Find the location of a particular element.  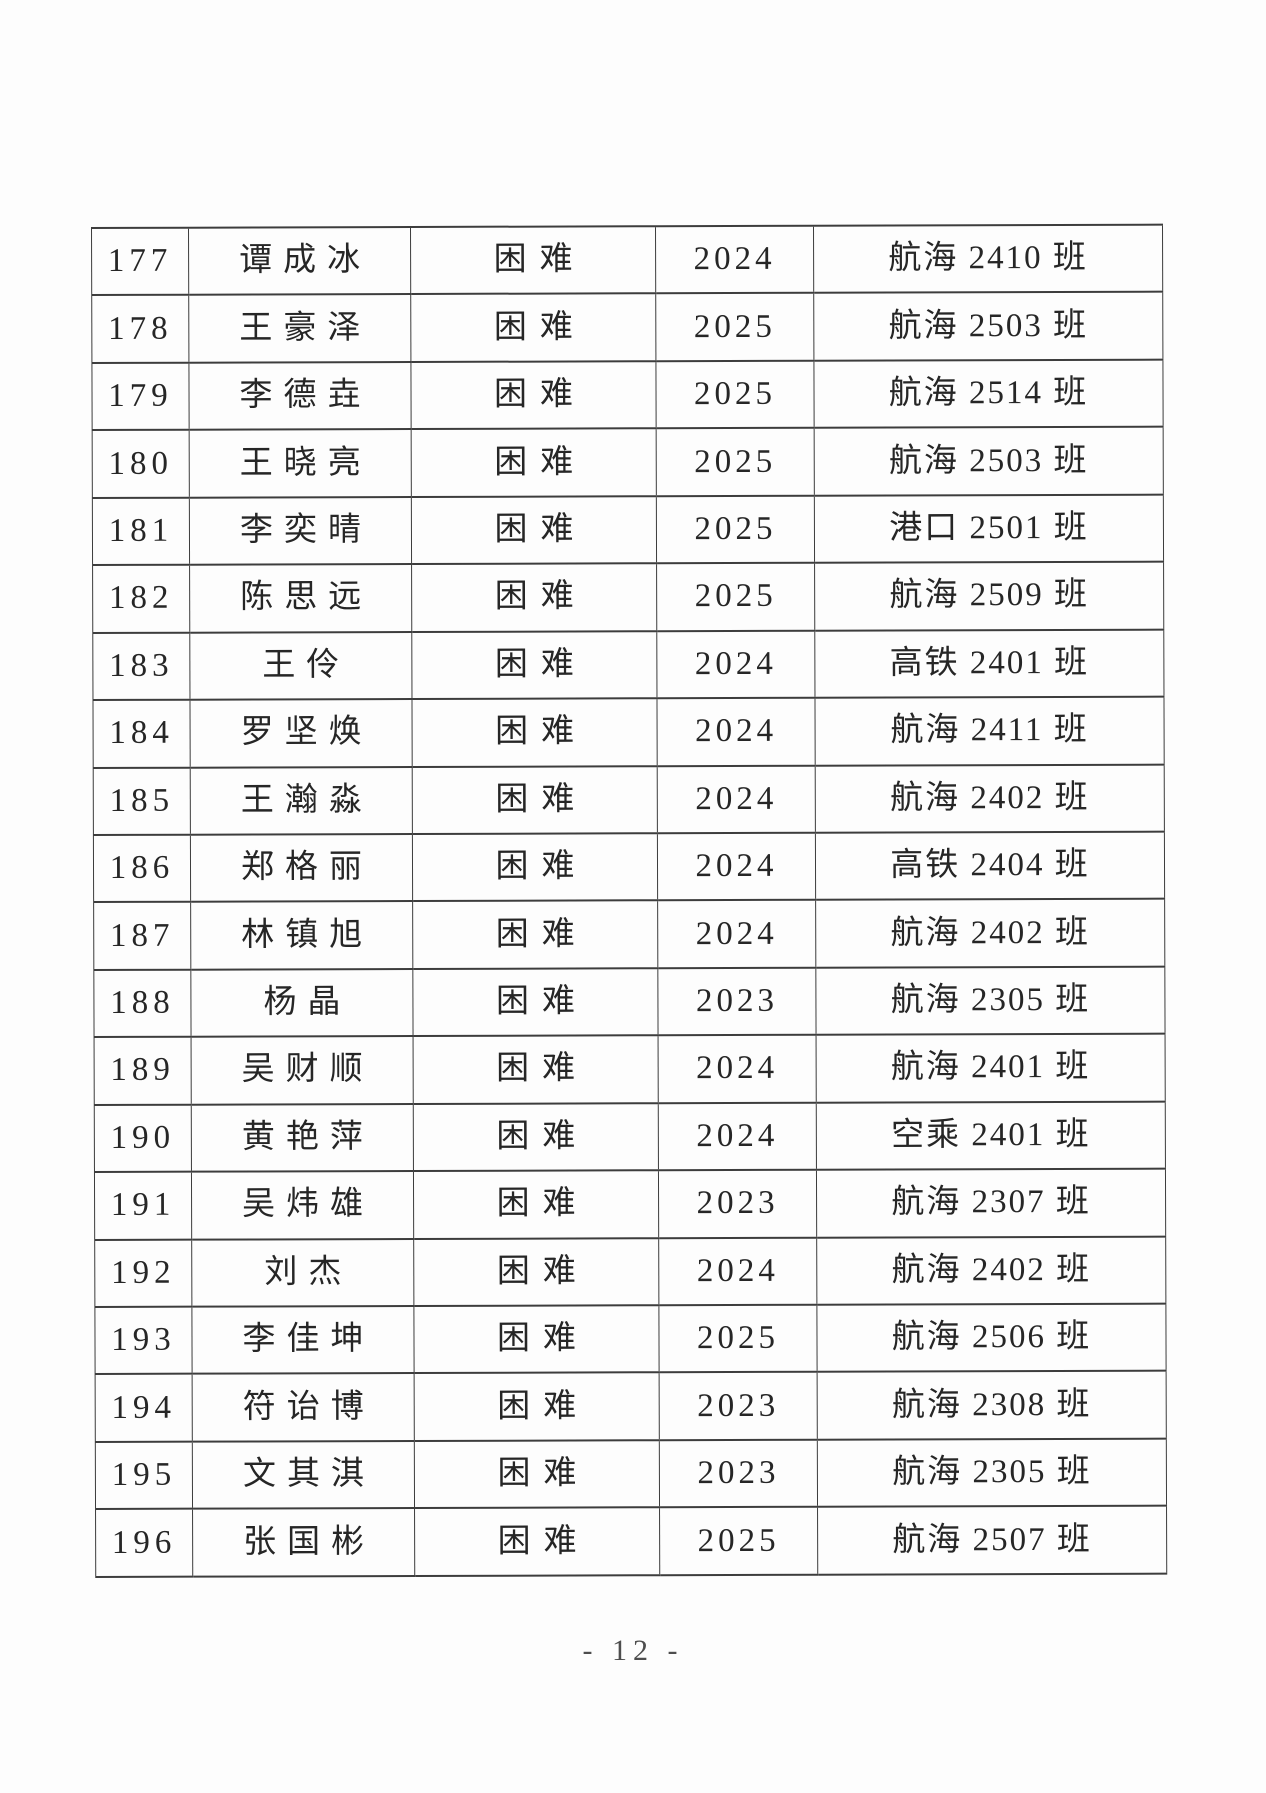

cell-row-number: 179 is located at coordinates (140, 396).